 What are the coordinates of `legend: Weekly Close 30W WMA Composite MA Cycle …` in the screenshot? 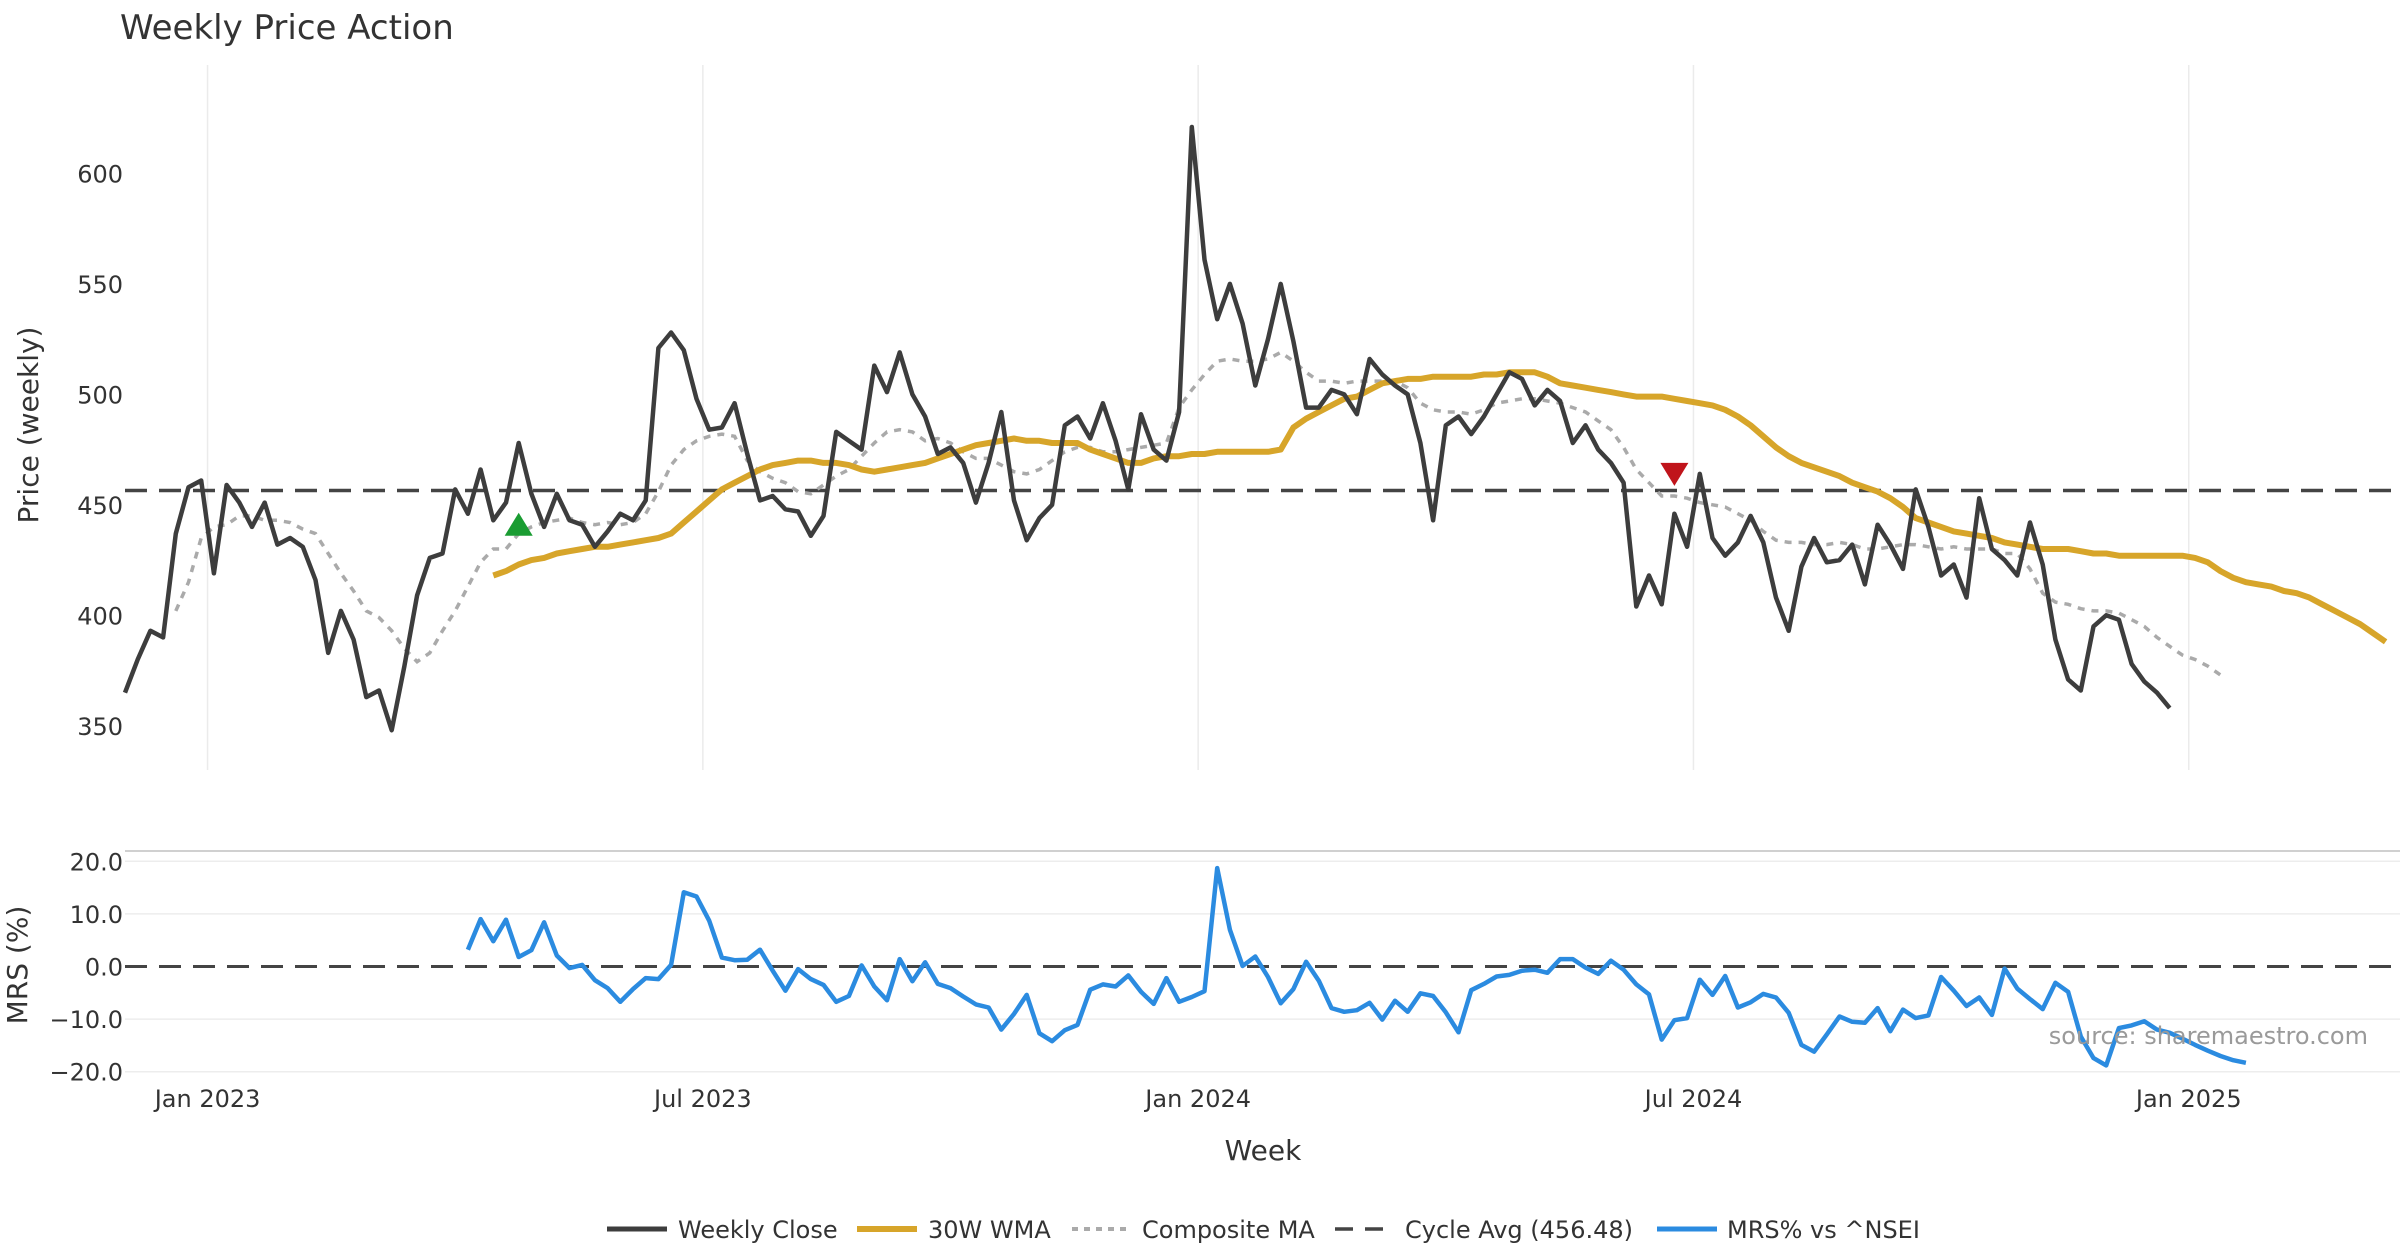 It's located at (1263, 1230).